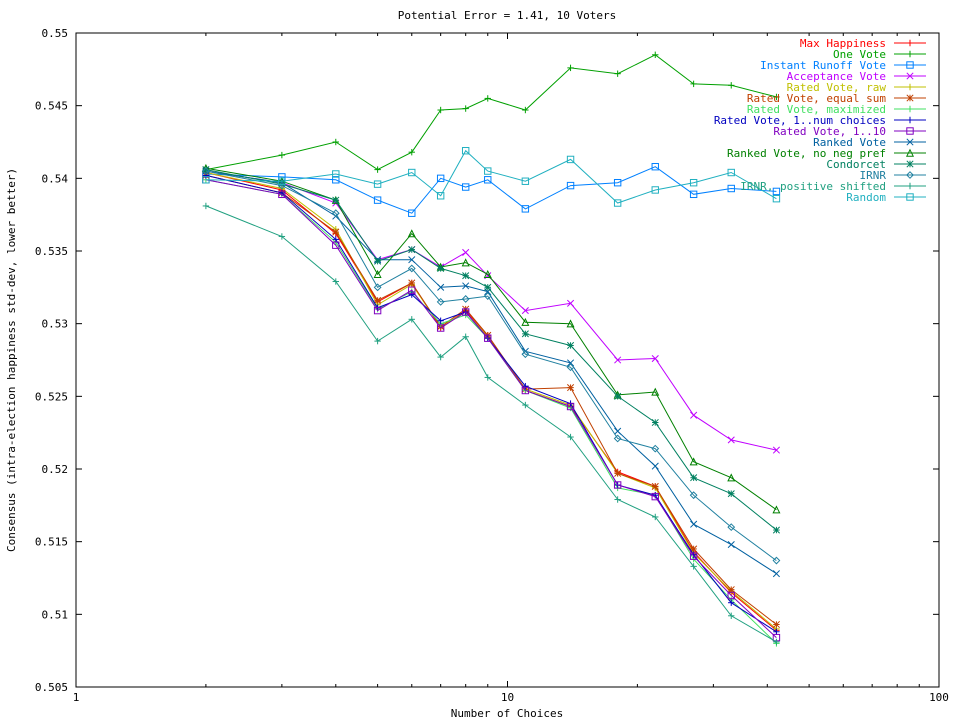 The image size is (960, 720). What do you see at coordinates (939, 697) in the screenshot?
I see `x-tick-label: 100` at bounding box center [939, 697].